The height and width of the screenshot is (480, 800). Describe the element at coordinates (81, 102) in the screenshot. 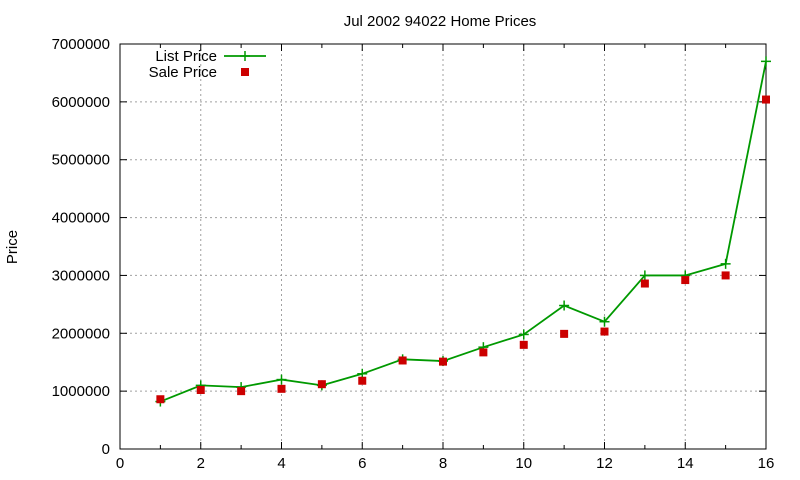

I see `y-tick-label: 6000000` at that location.